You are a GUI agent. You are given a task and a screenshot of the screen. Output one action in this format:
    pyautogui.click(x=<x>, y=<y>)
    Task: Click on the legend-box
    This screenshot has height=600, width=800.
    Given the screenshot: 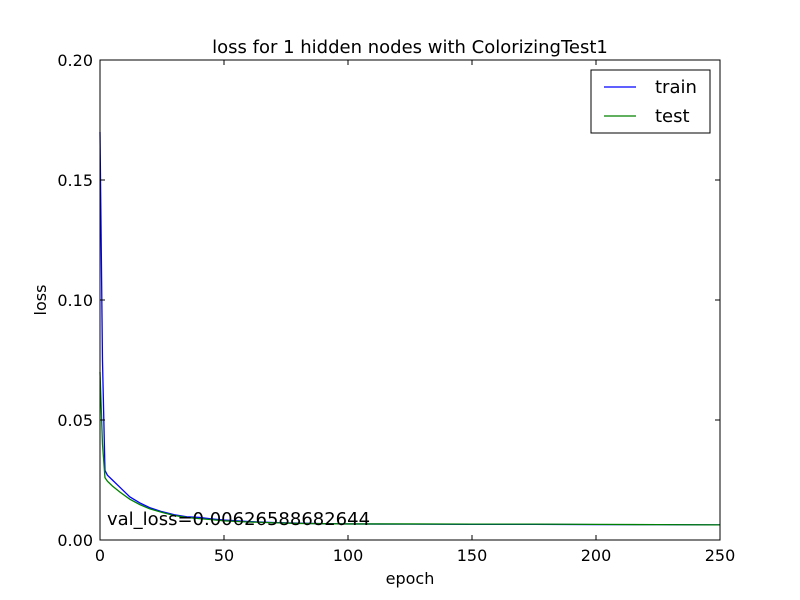 What is the action you would take?
    pyautogui.click(x=650, y=101)
    